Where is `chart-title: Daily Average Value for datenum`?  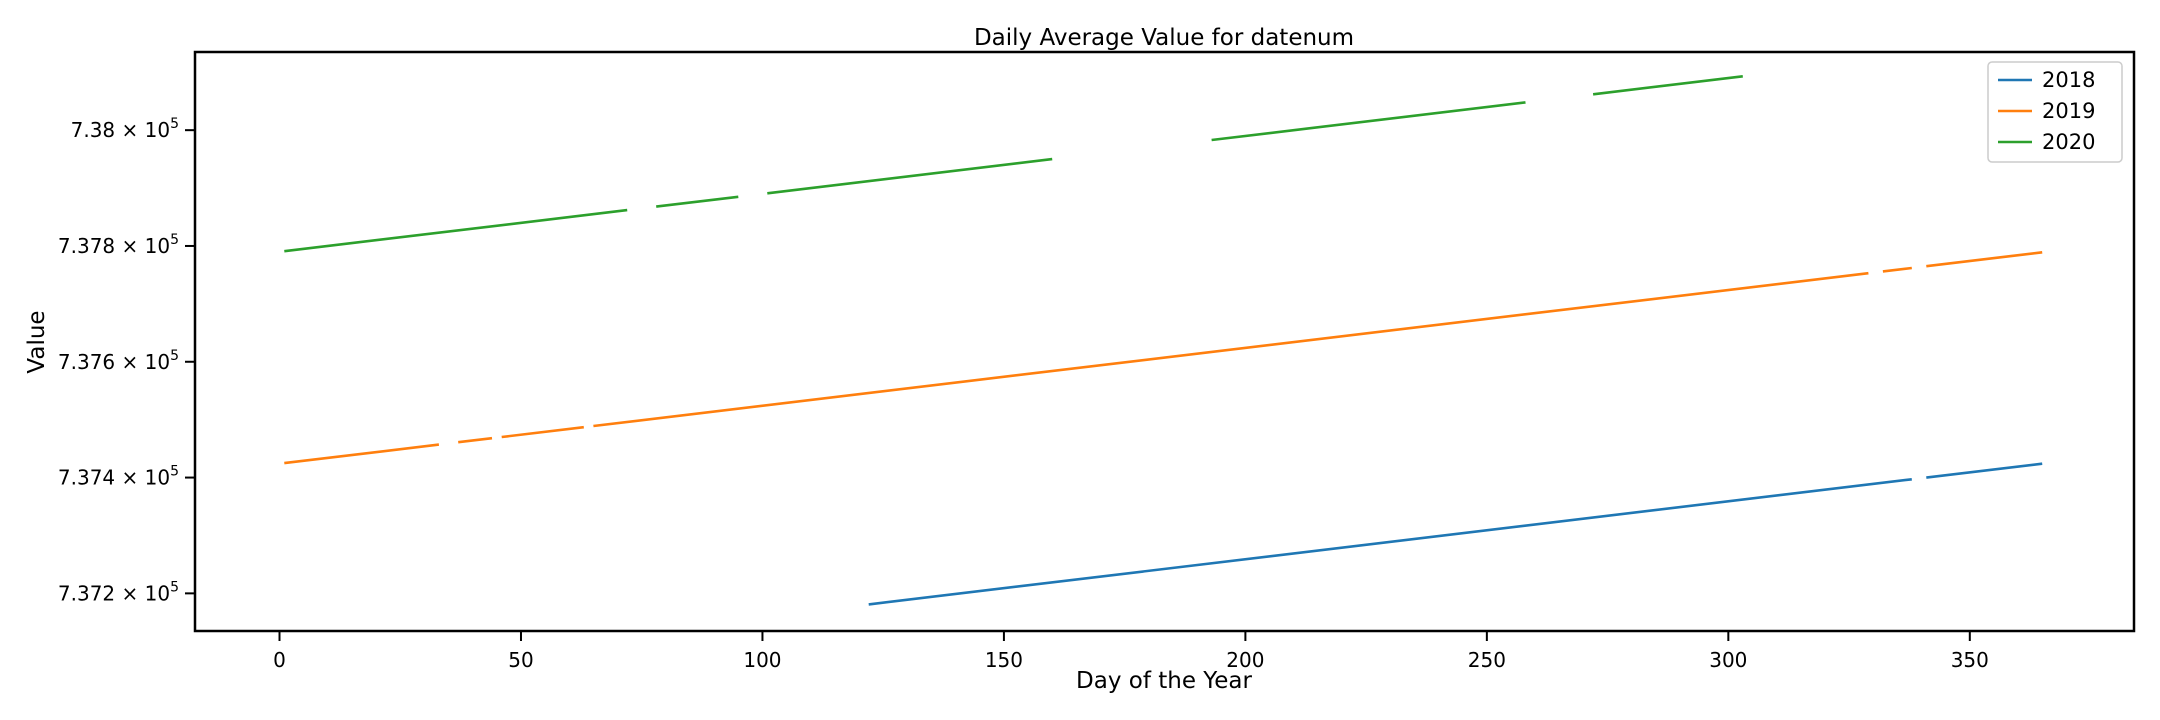 chart-title: Daily Average Value for datenum is located at coordinates (1164, 38).